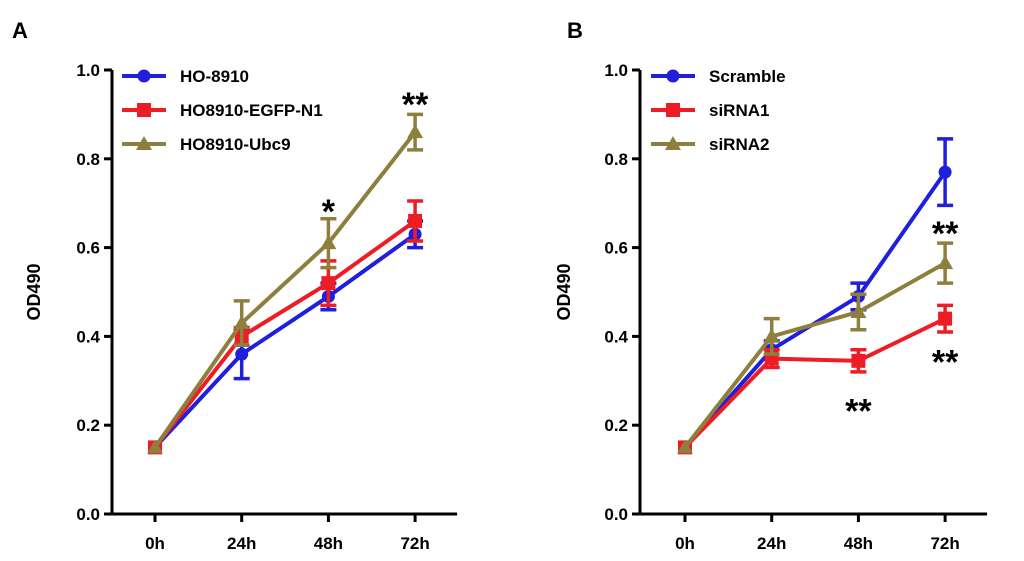 The width and height of the screenshot is (1024, 561). I want to click on panel-a-y-tick-label: 0.2, so click(88, 425).